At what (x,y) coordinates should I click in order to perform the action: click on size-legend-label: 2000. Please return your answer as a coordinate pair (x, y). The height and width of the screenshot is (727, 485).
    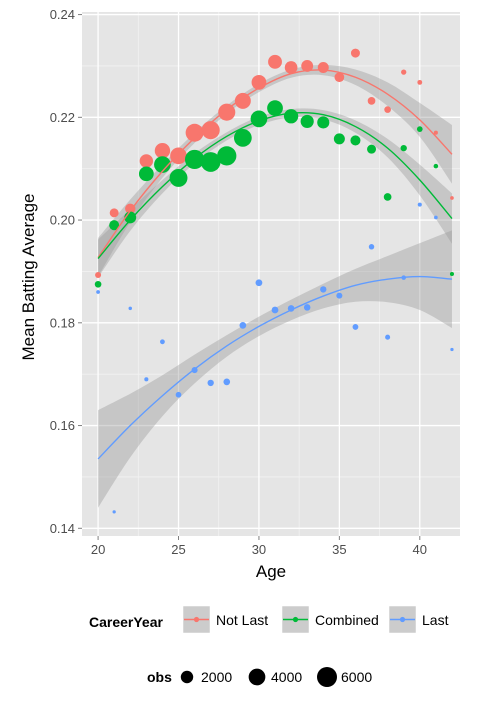
    Looking at the image, I should click on (216, 677).